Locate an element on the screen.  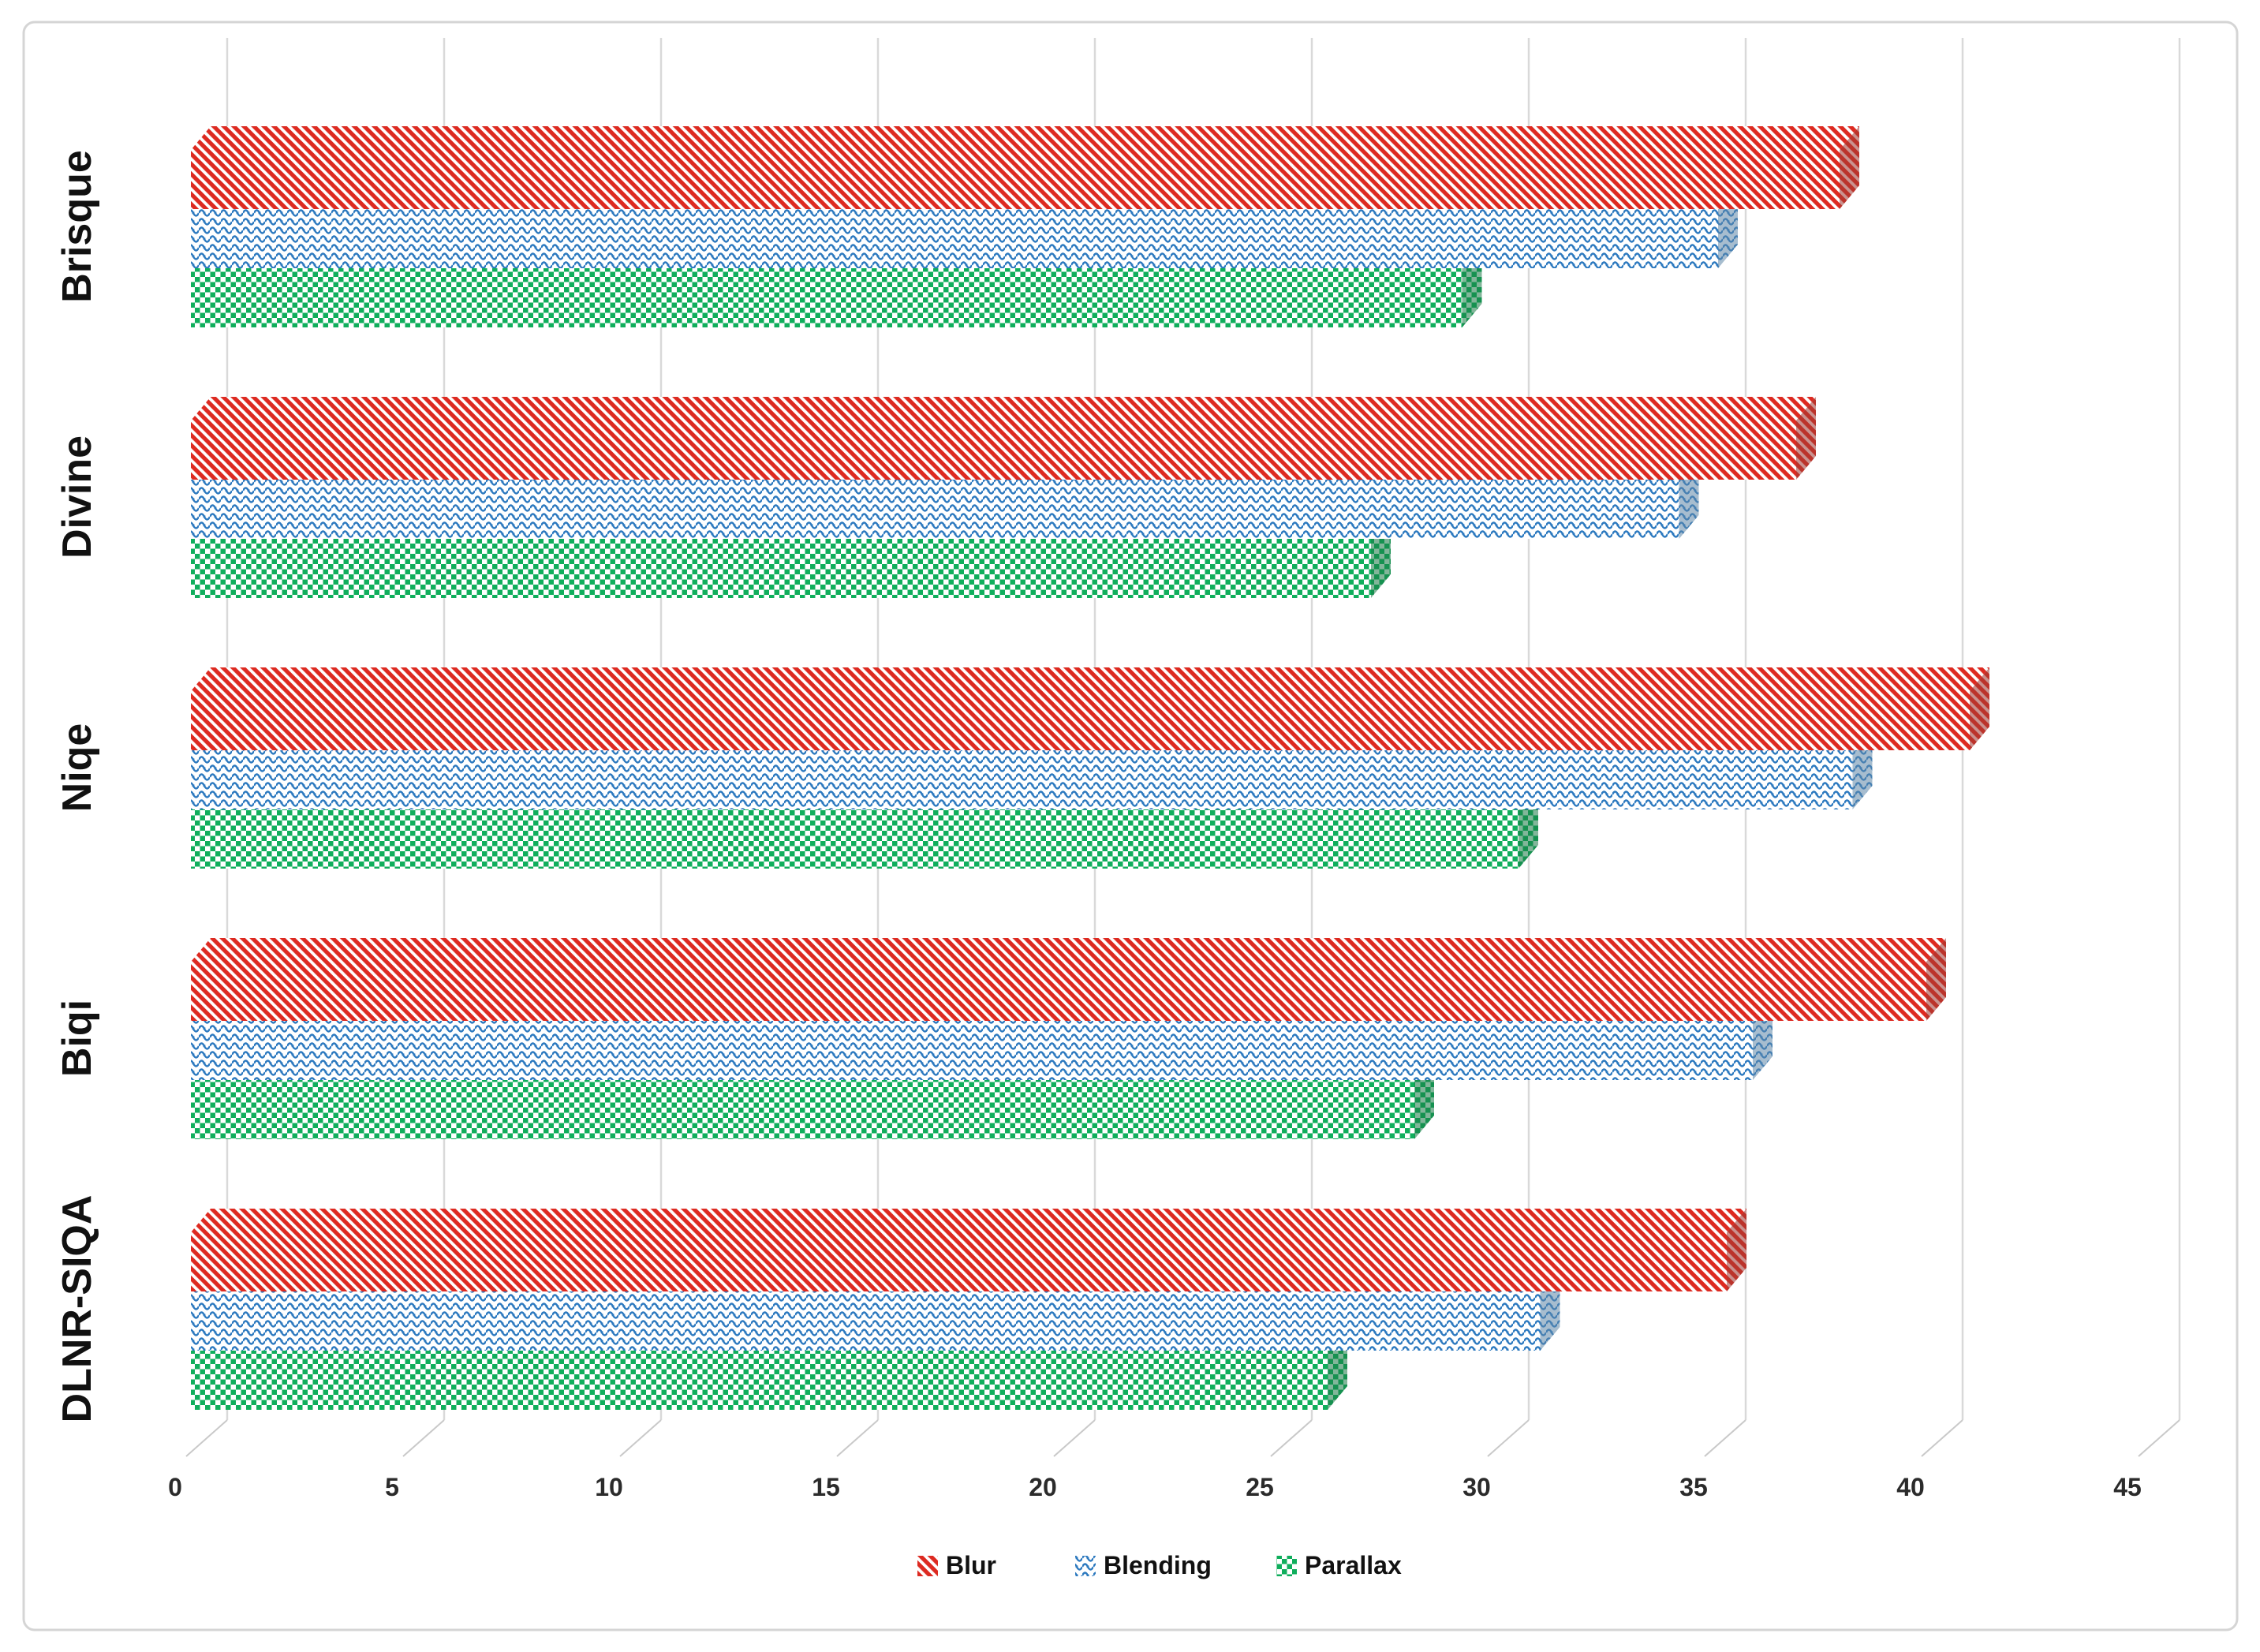
bar-Biqi-Blur is located at coordinates (1068, 980).